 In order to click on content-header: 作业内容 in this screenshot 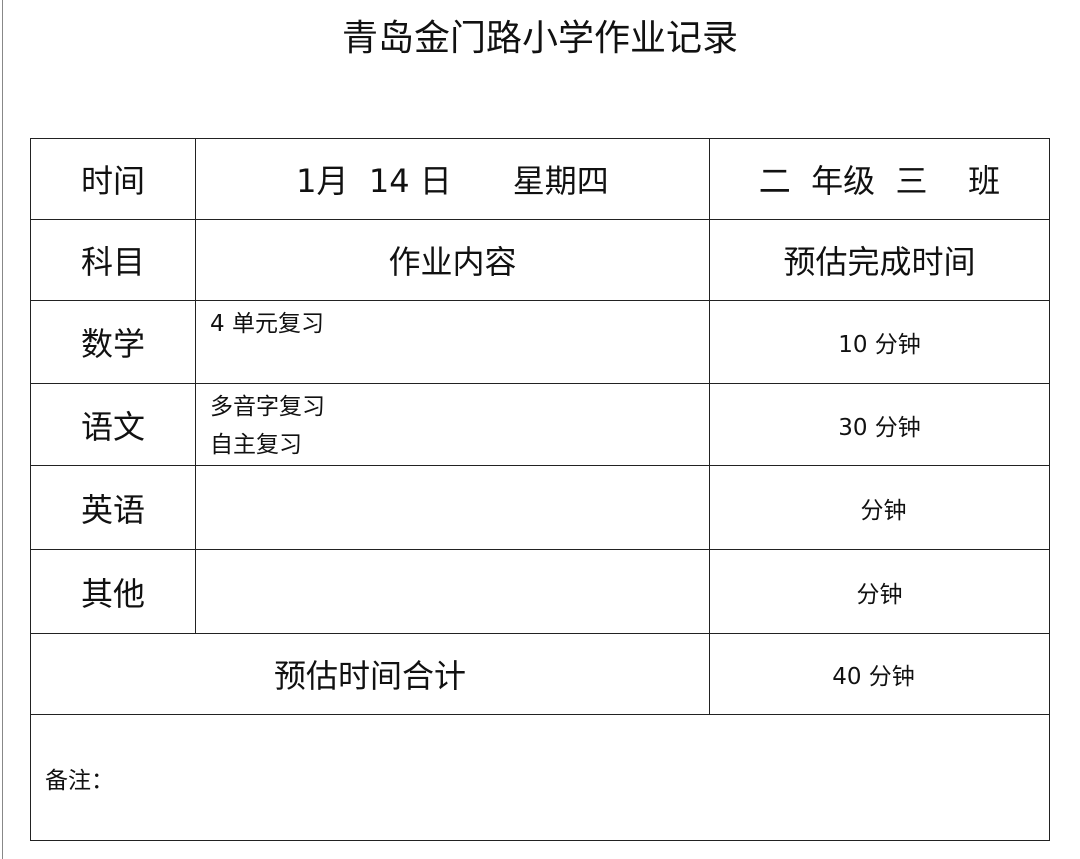, I will do `click(452, 260)`.